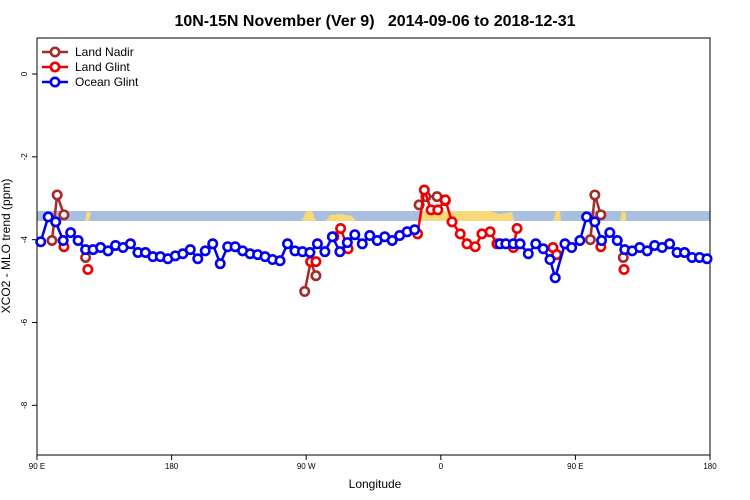 The image size is (750, 500). What do you see at coordinates (102, 67) in the screenshot?
I see `legend-label: Land Glint` at bounding box center [102, 67].